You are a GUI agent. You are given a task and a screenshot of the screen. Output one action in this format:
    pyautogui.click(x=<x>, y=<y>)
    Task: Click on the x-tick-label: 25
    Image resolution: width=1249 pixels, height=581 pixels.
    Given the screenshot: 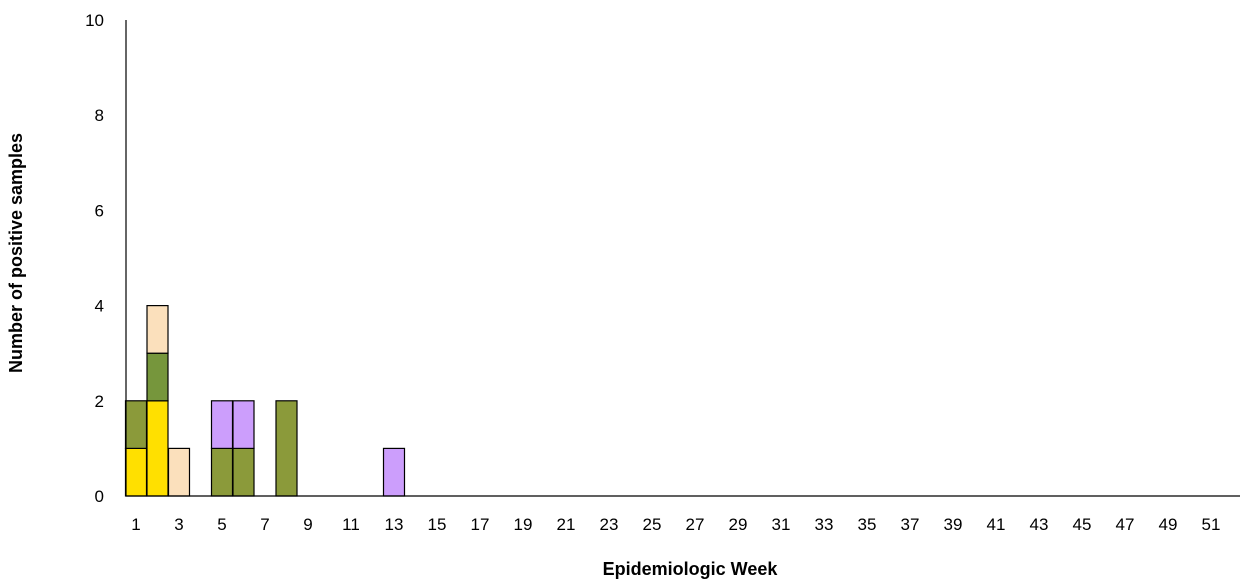 What is the action you would take?
    pyautogui.click(x=652, y=524)
    